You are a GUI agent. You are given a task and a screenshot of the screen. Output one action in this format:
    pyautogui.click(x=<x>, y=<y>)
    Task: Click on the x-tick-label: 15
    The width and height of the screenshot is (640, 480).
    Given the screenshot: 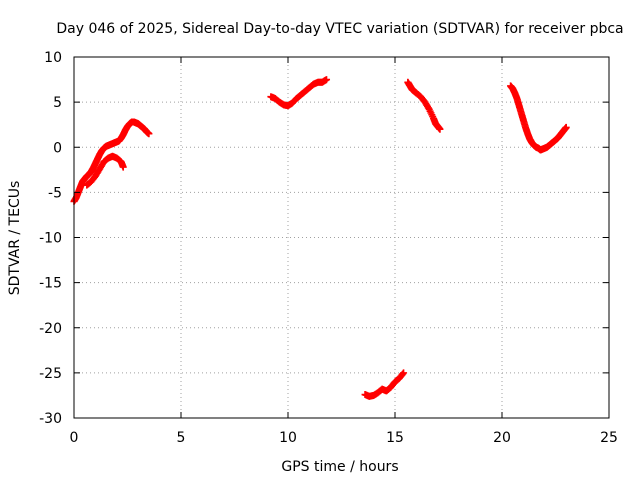 What is the action you would take?
    pyautogui.click(x=395, y=438)
    